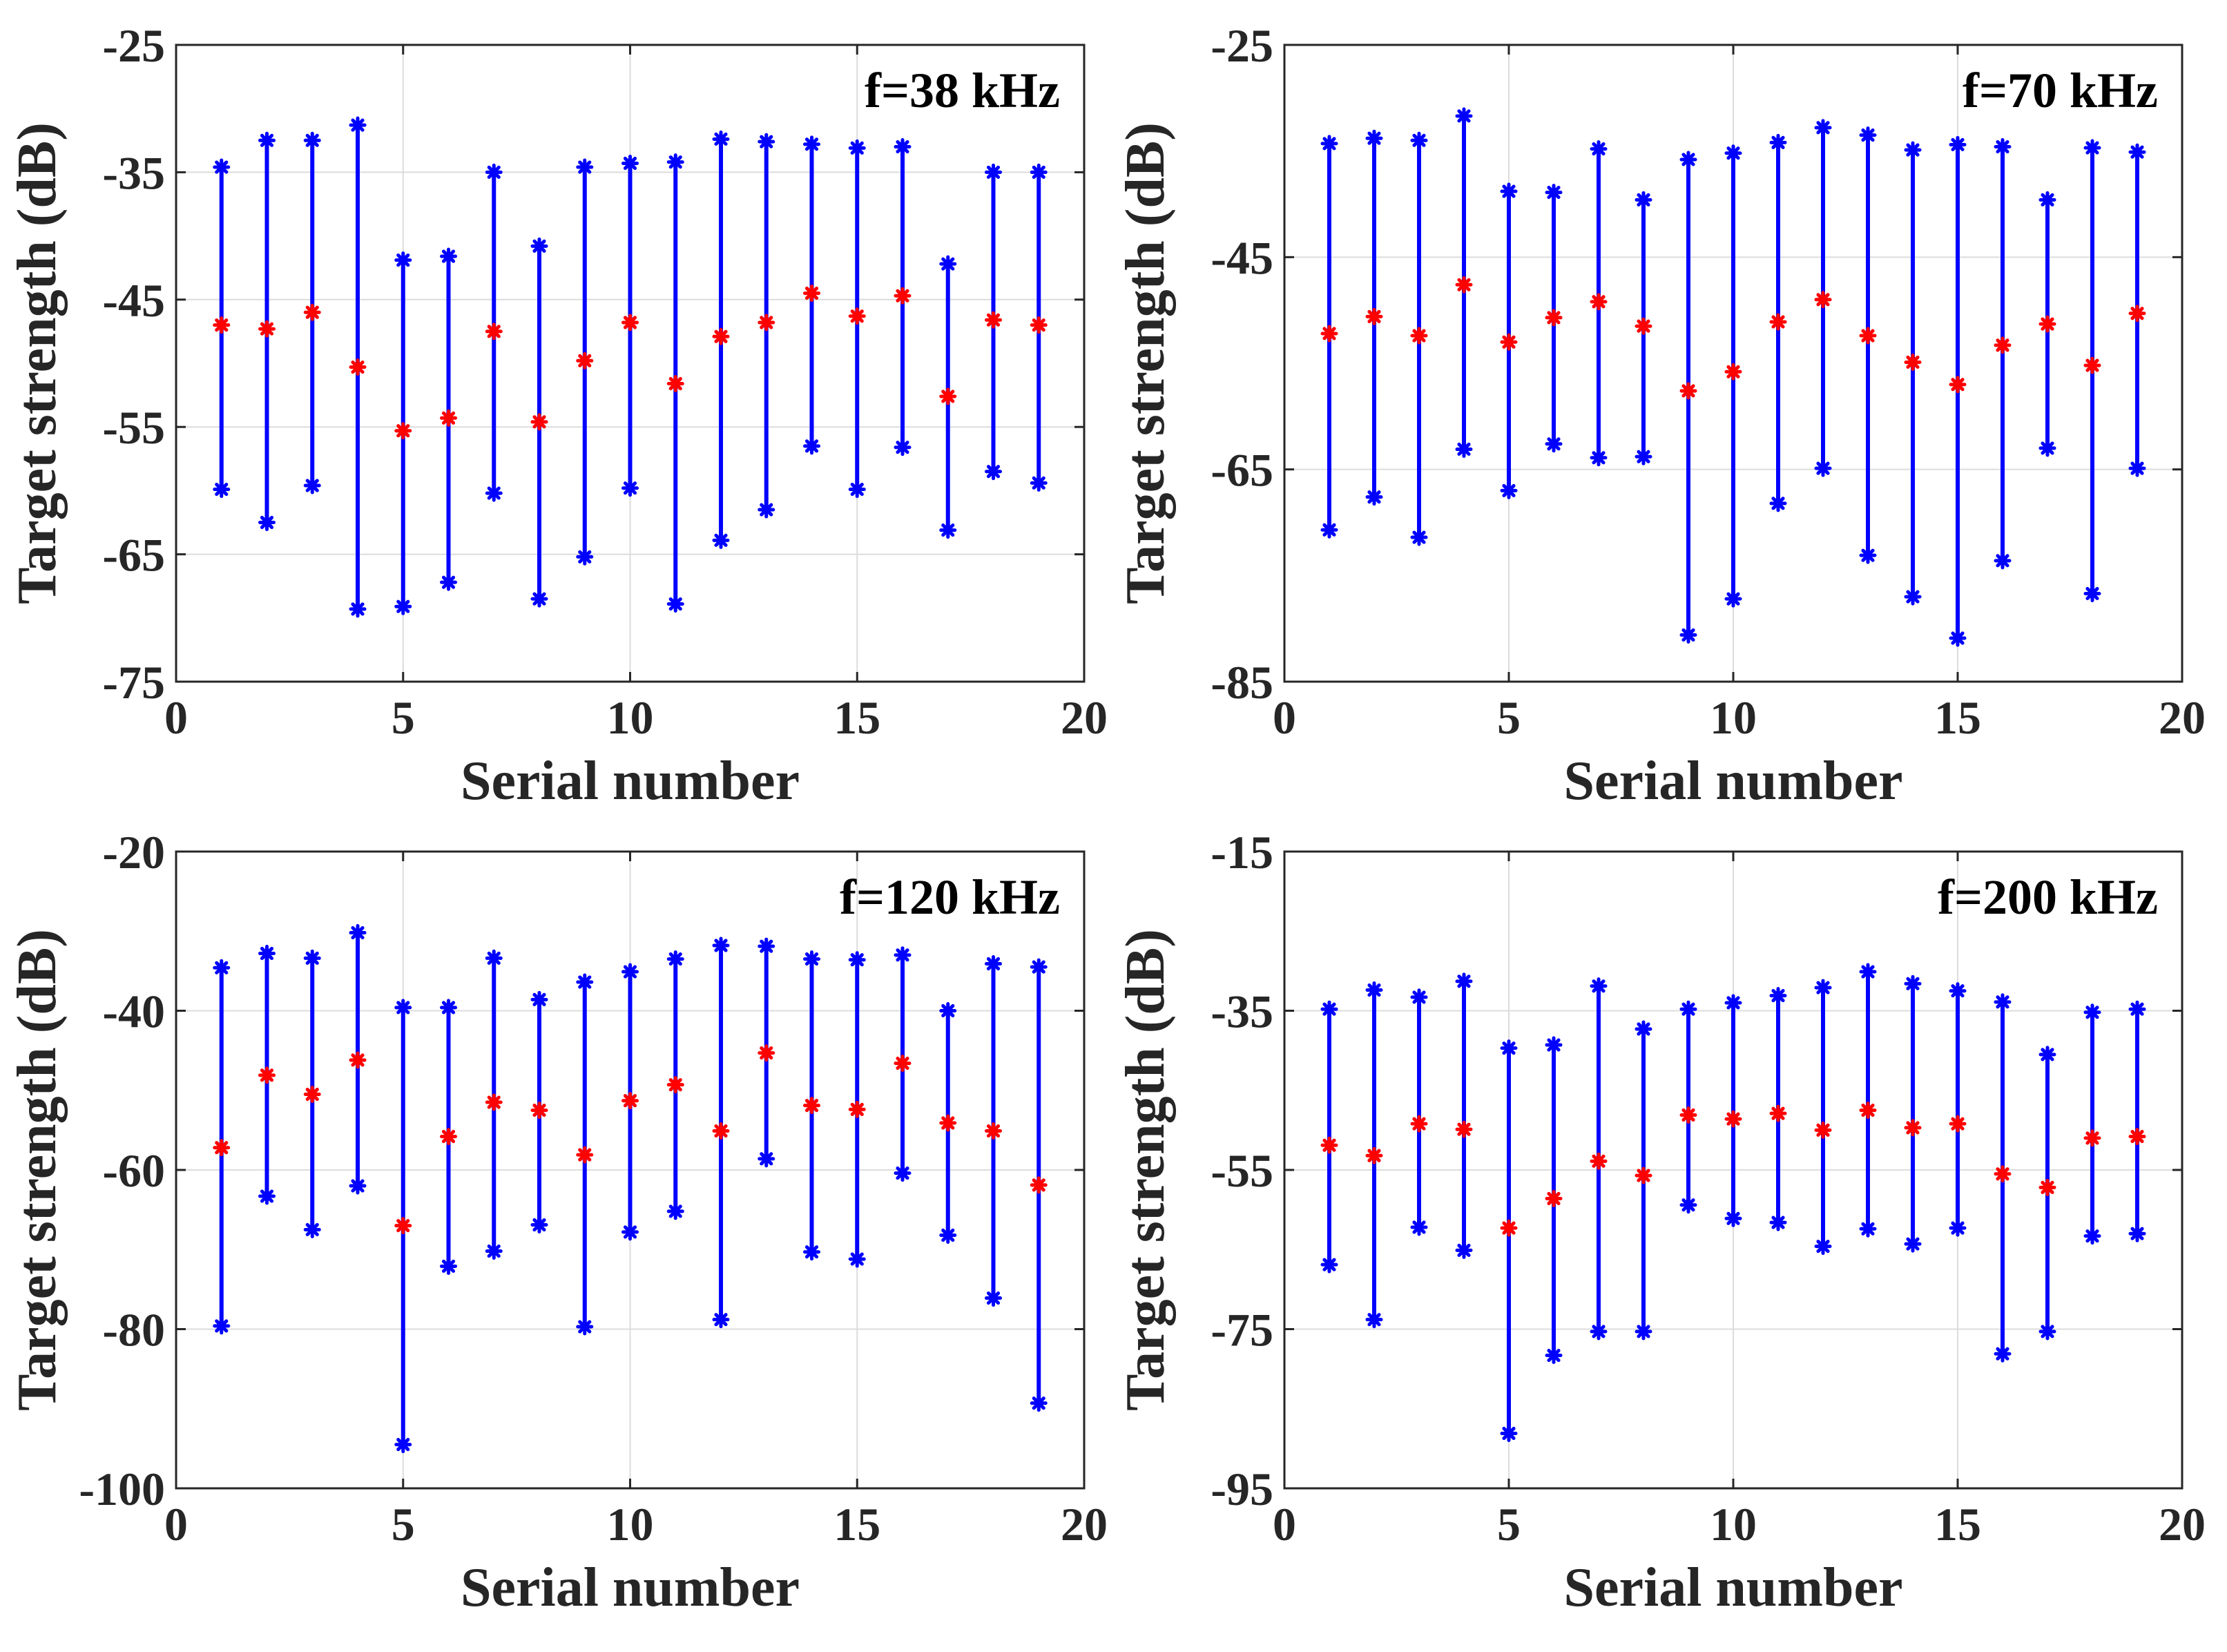  Describe the element at coordinates (133, 1012) in the screenshot. I see `y-tick-label: -40` at that location.